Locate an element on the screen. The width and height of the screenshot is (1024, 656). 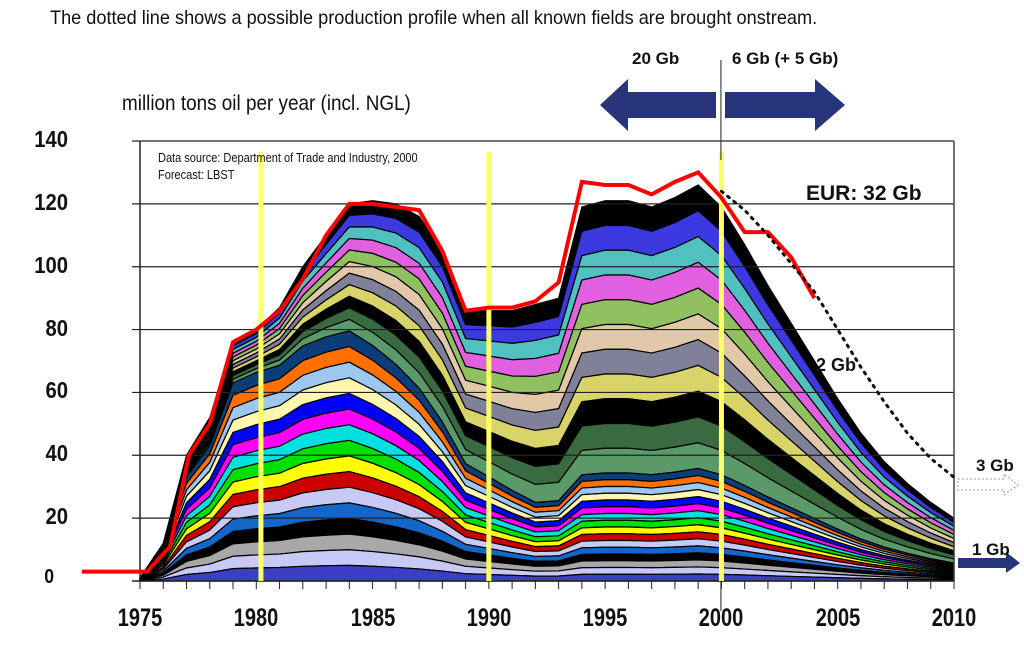
solid-arrow-icon is located at coordinates (989, 562).